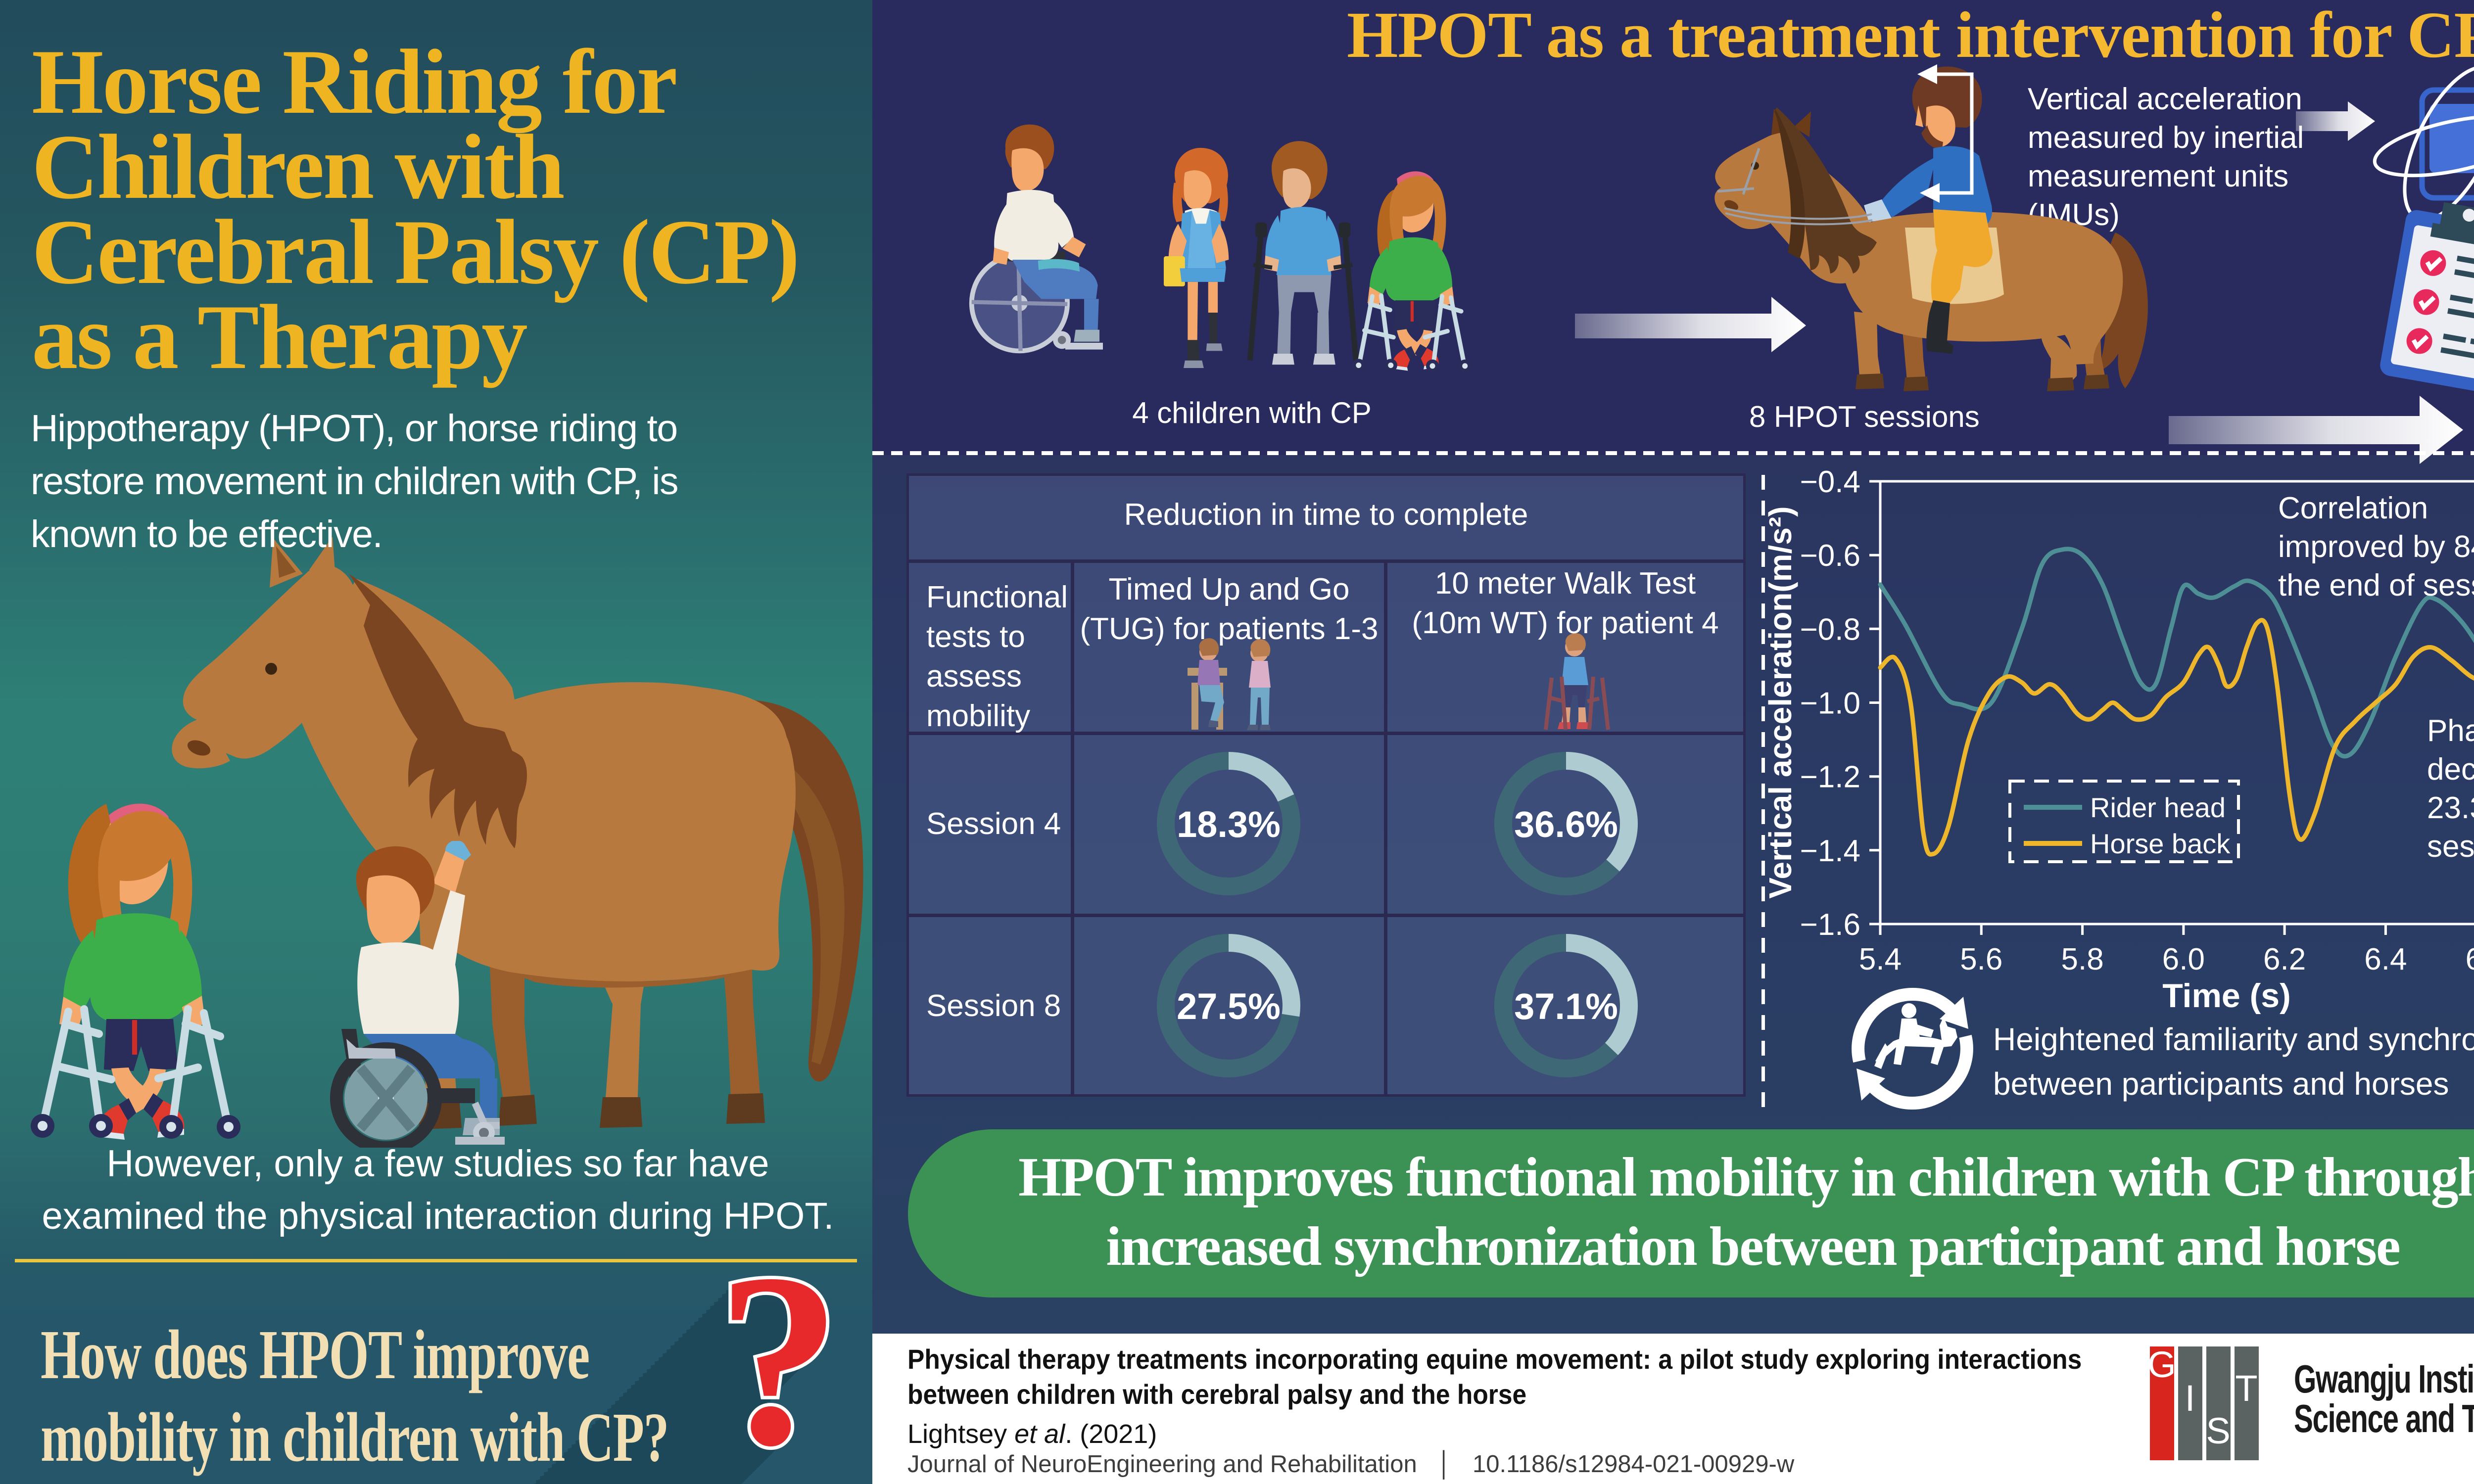  I want to click on svg-text: Correlation, so click(2353, 508).